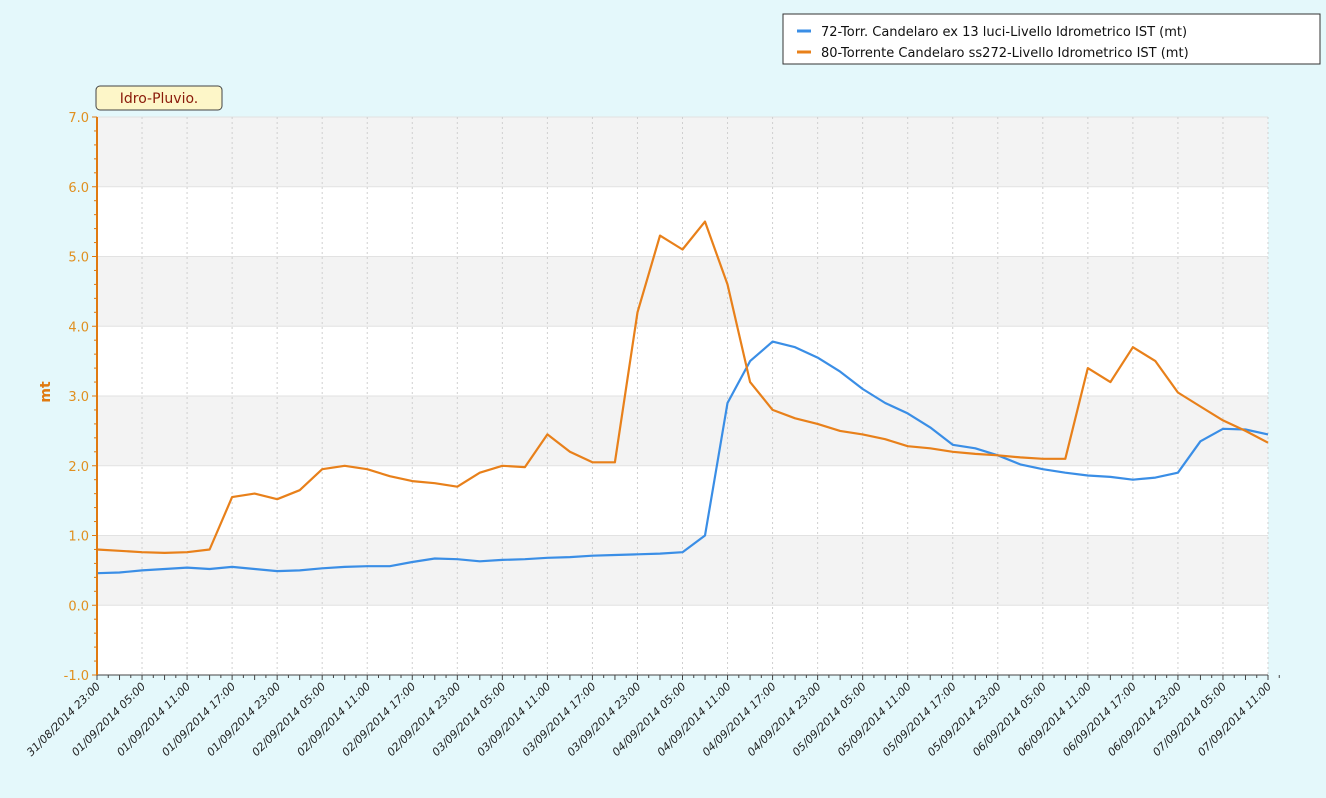  Describe the element at coordinates (78, 327) in the screenshot. I see `y-tick-label: 4.0` at that location.